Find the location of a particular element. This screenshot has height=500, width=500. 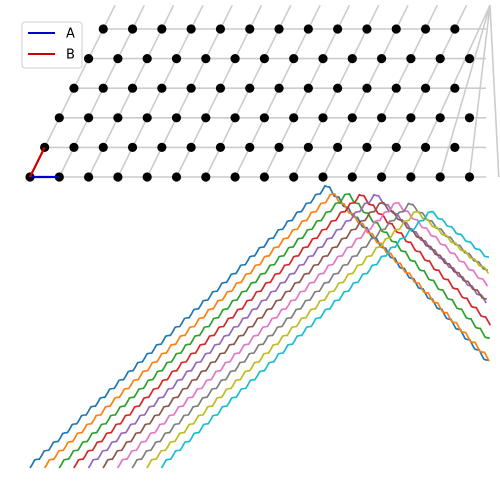

legend: A B is located at coordinates (52, 45).